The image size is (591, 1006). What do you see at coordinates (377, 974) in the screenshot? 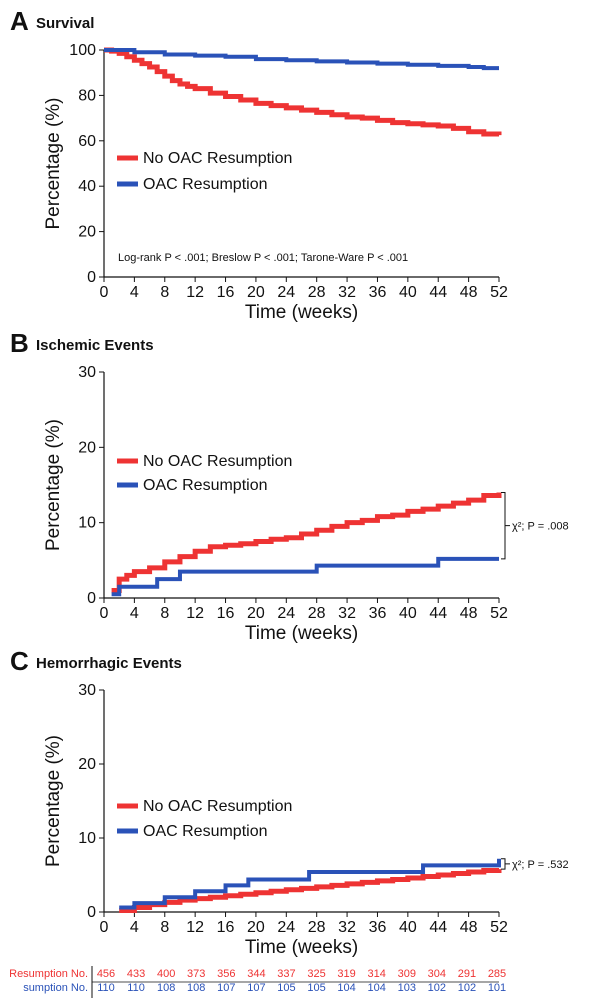
I see `risk-cell: 314` at bounding box center [377, 974].